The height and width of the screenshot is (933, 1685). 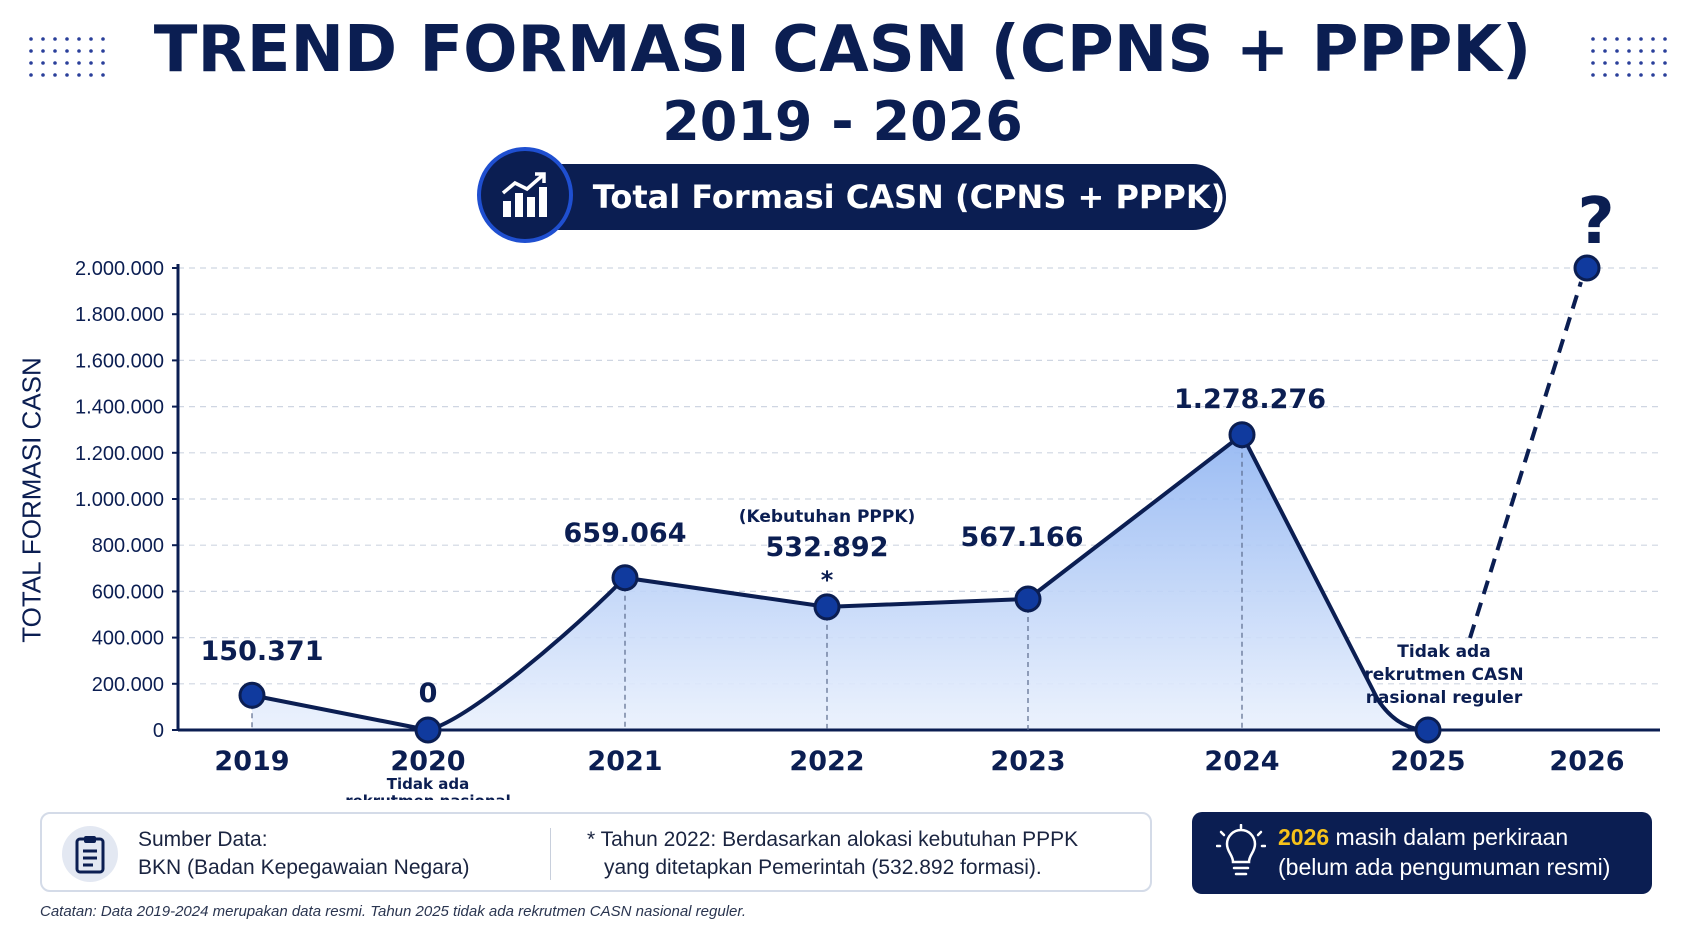 I want to click on data-label: 659.064, so click(x=625, y=533).